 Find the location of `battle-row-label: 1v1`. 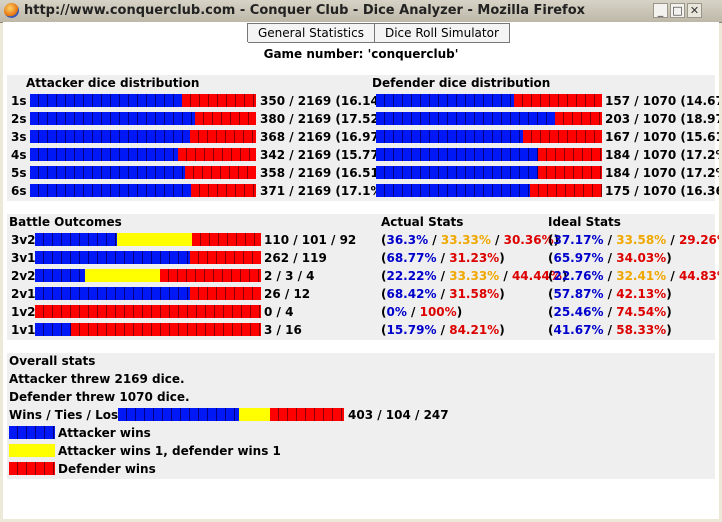

battle-row-label: 1v1 is located at coordinates (23, 330).